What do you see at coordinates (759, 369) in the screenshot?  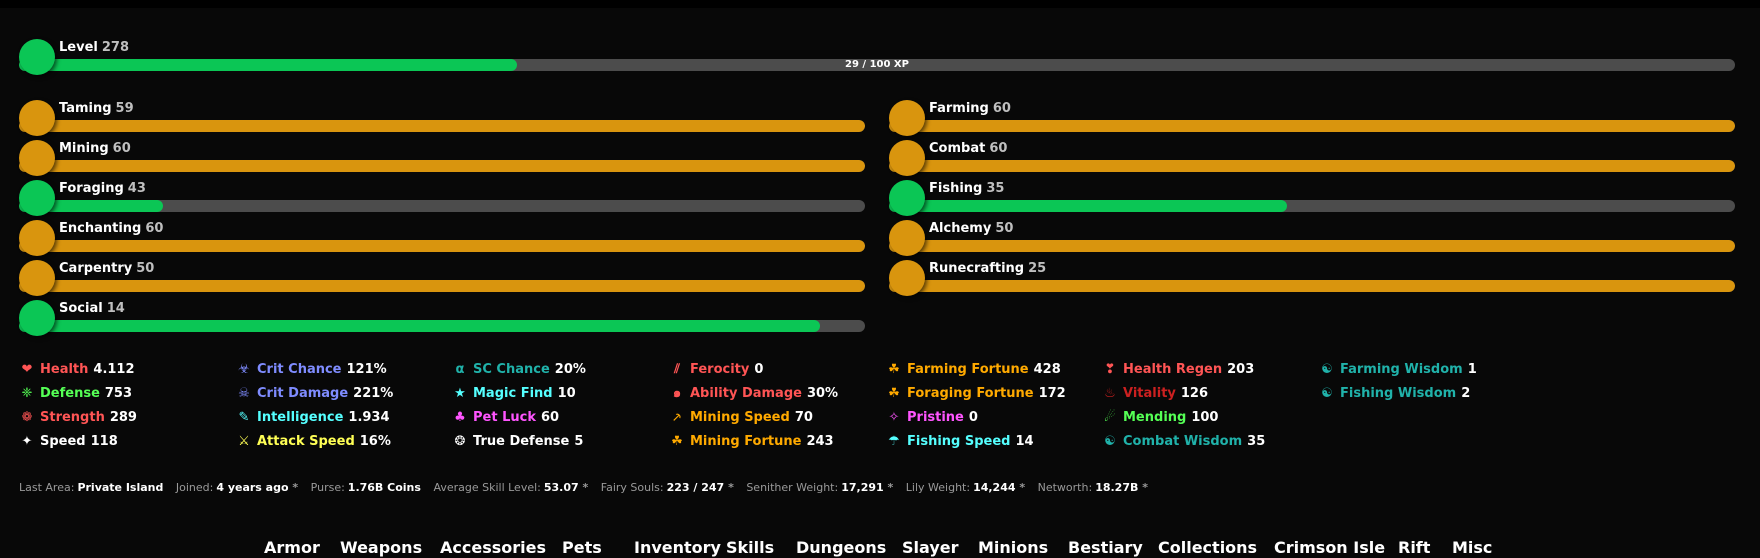 I see `stat-value: 0` at bounding box center [759, 369].